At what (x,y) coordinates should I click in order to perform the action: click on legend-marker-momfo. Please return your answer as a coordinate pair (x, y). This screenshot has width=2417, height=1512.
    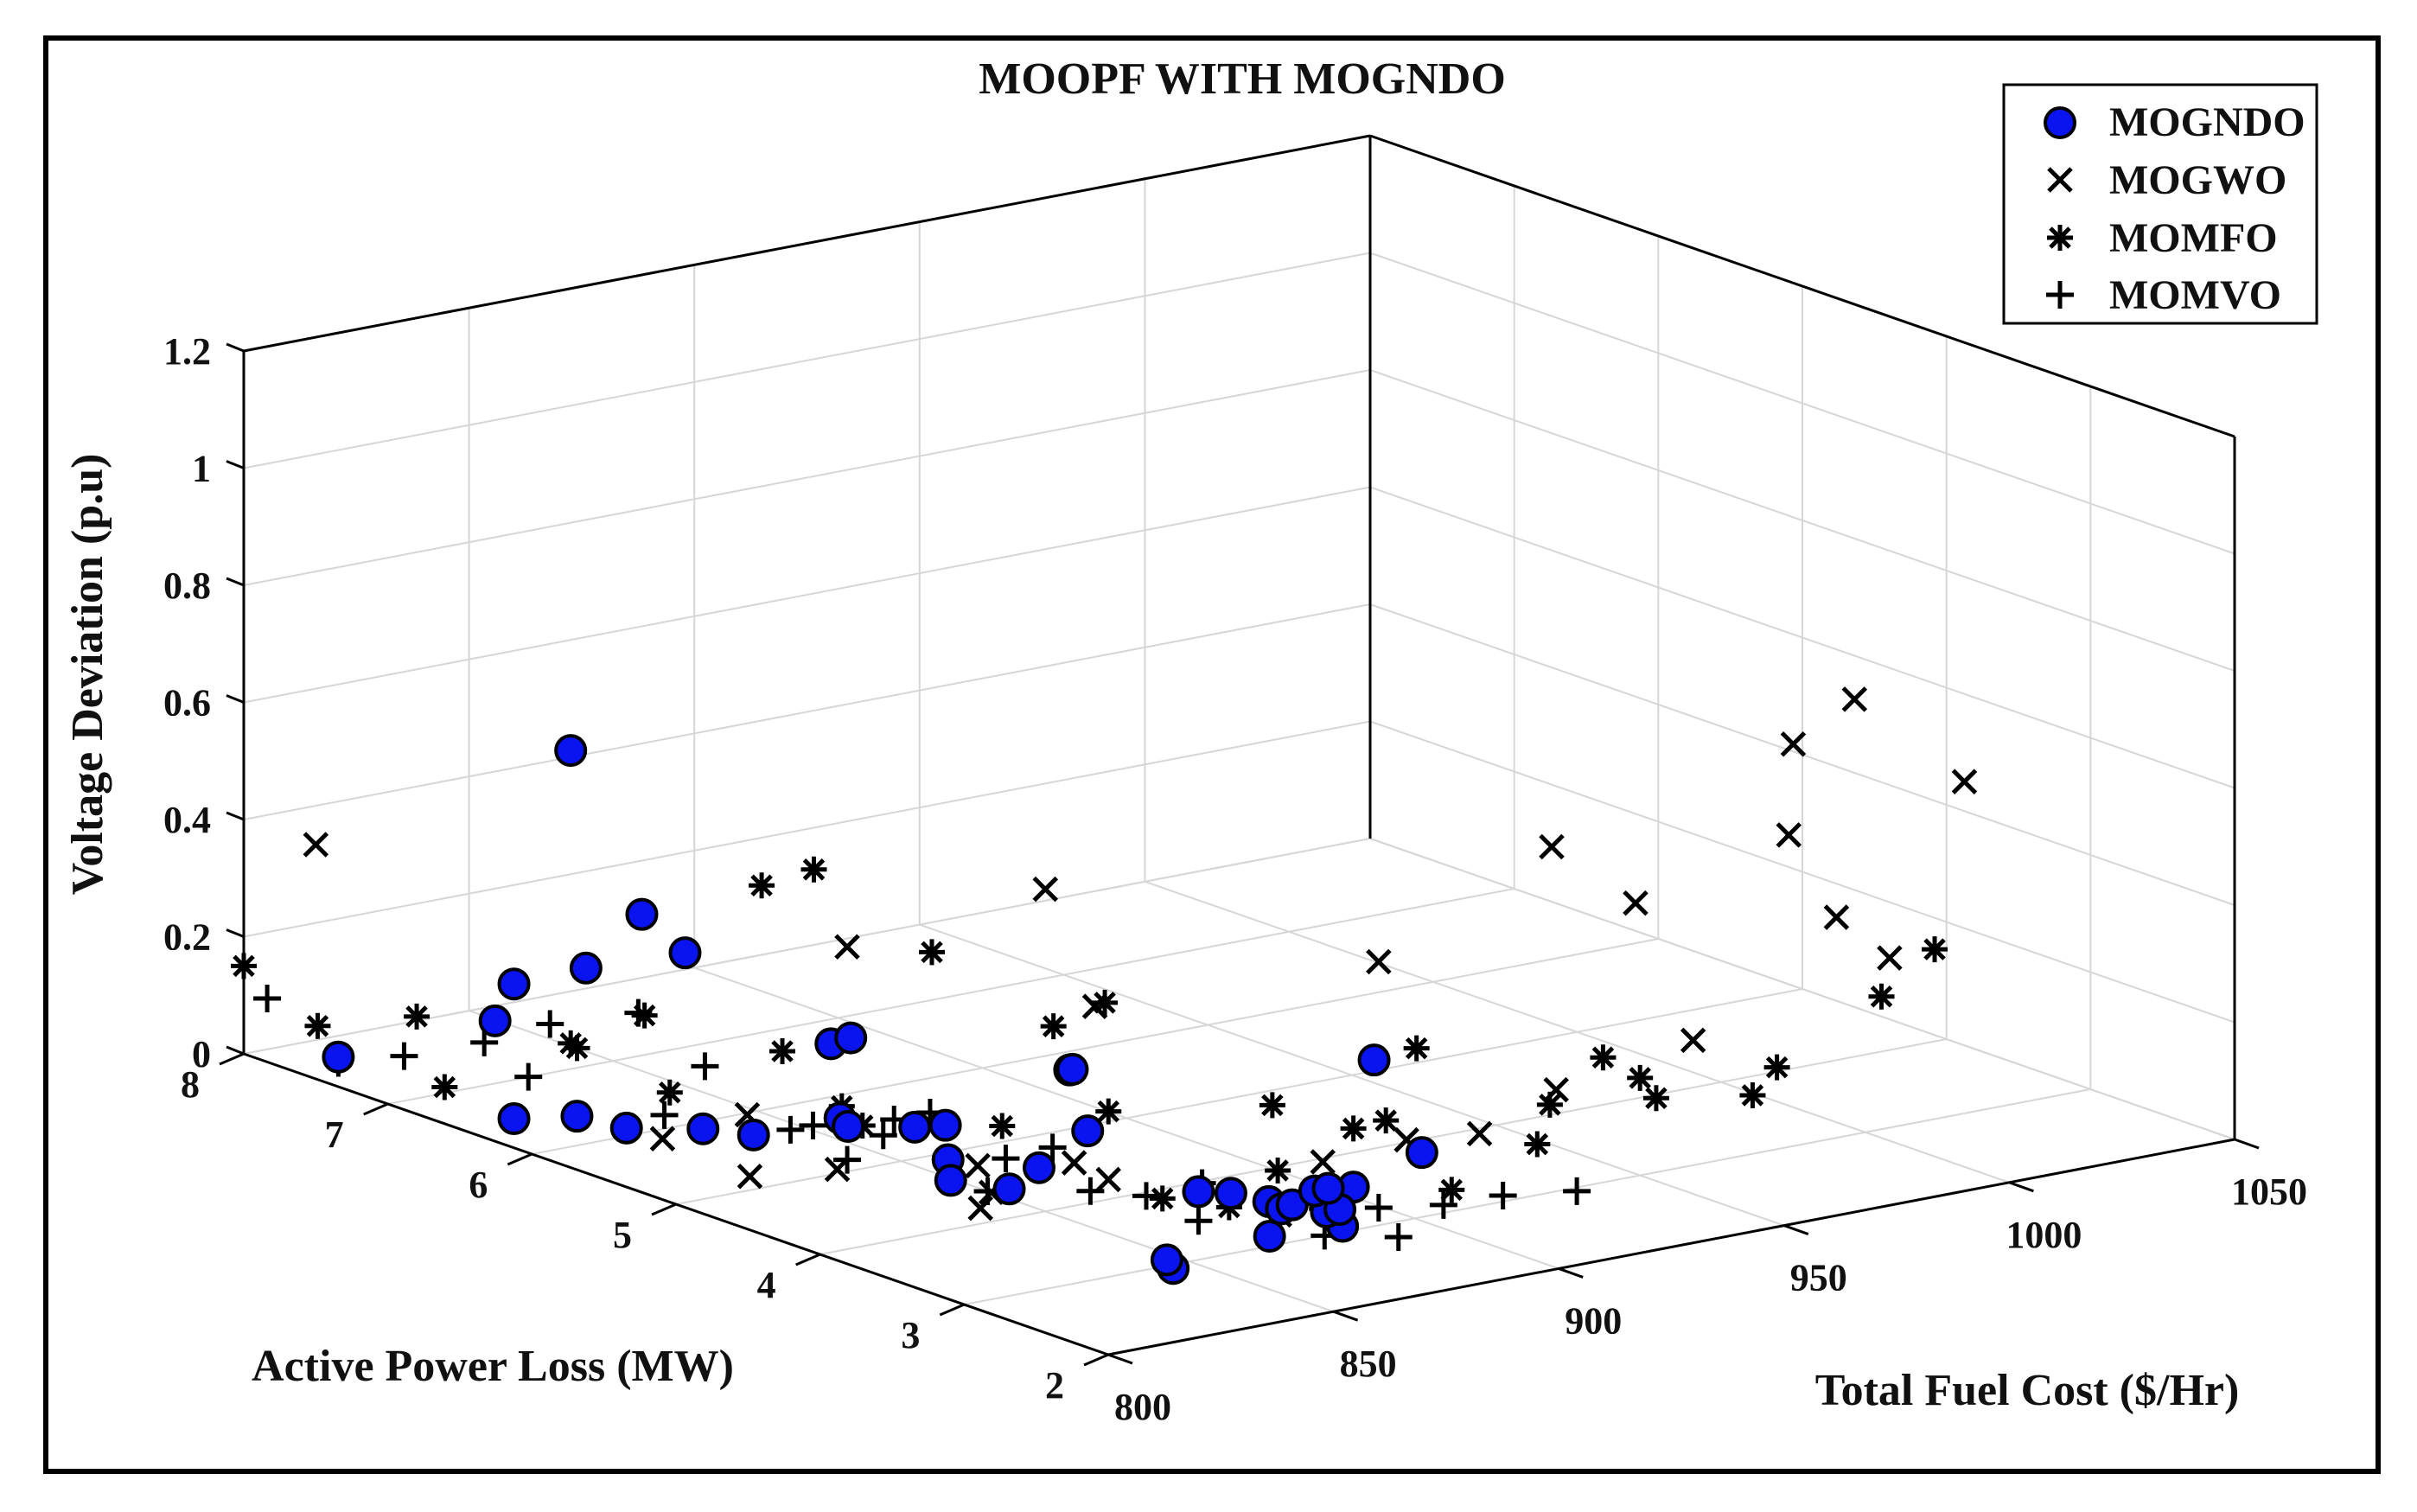
    Looking at the image, I should click on (2060, 238).